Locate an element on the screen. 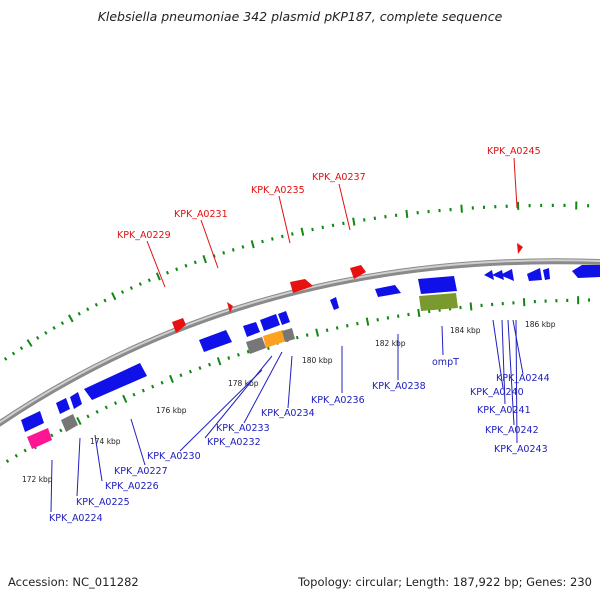  gene-kpk-a0225 is located at coordinates (63, 406).